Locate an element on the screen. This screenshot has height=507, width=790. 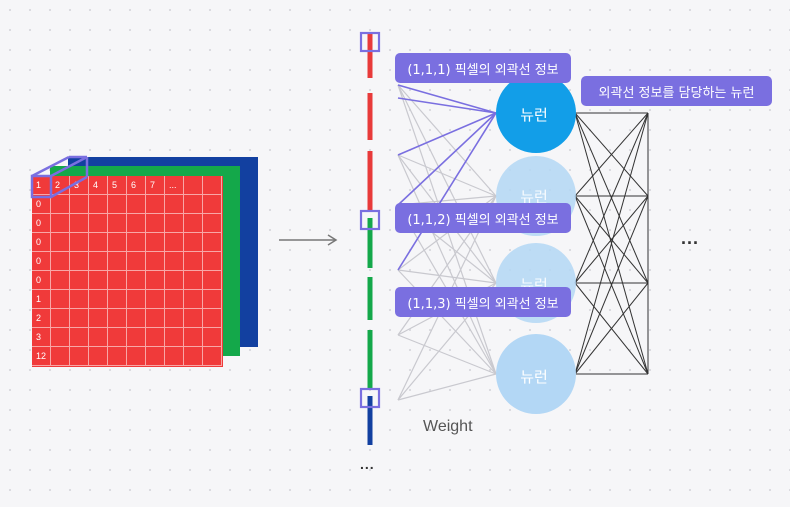
row-value-cell: 12 is located at coordinates (41, 356).